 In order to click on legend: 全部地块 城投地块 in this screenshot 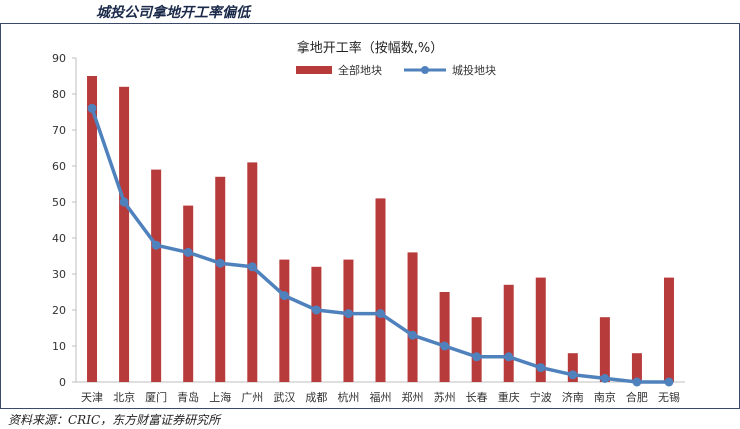, I will do `click(396, 70)`.